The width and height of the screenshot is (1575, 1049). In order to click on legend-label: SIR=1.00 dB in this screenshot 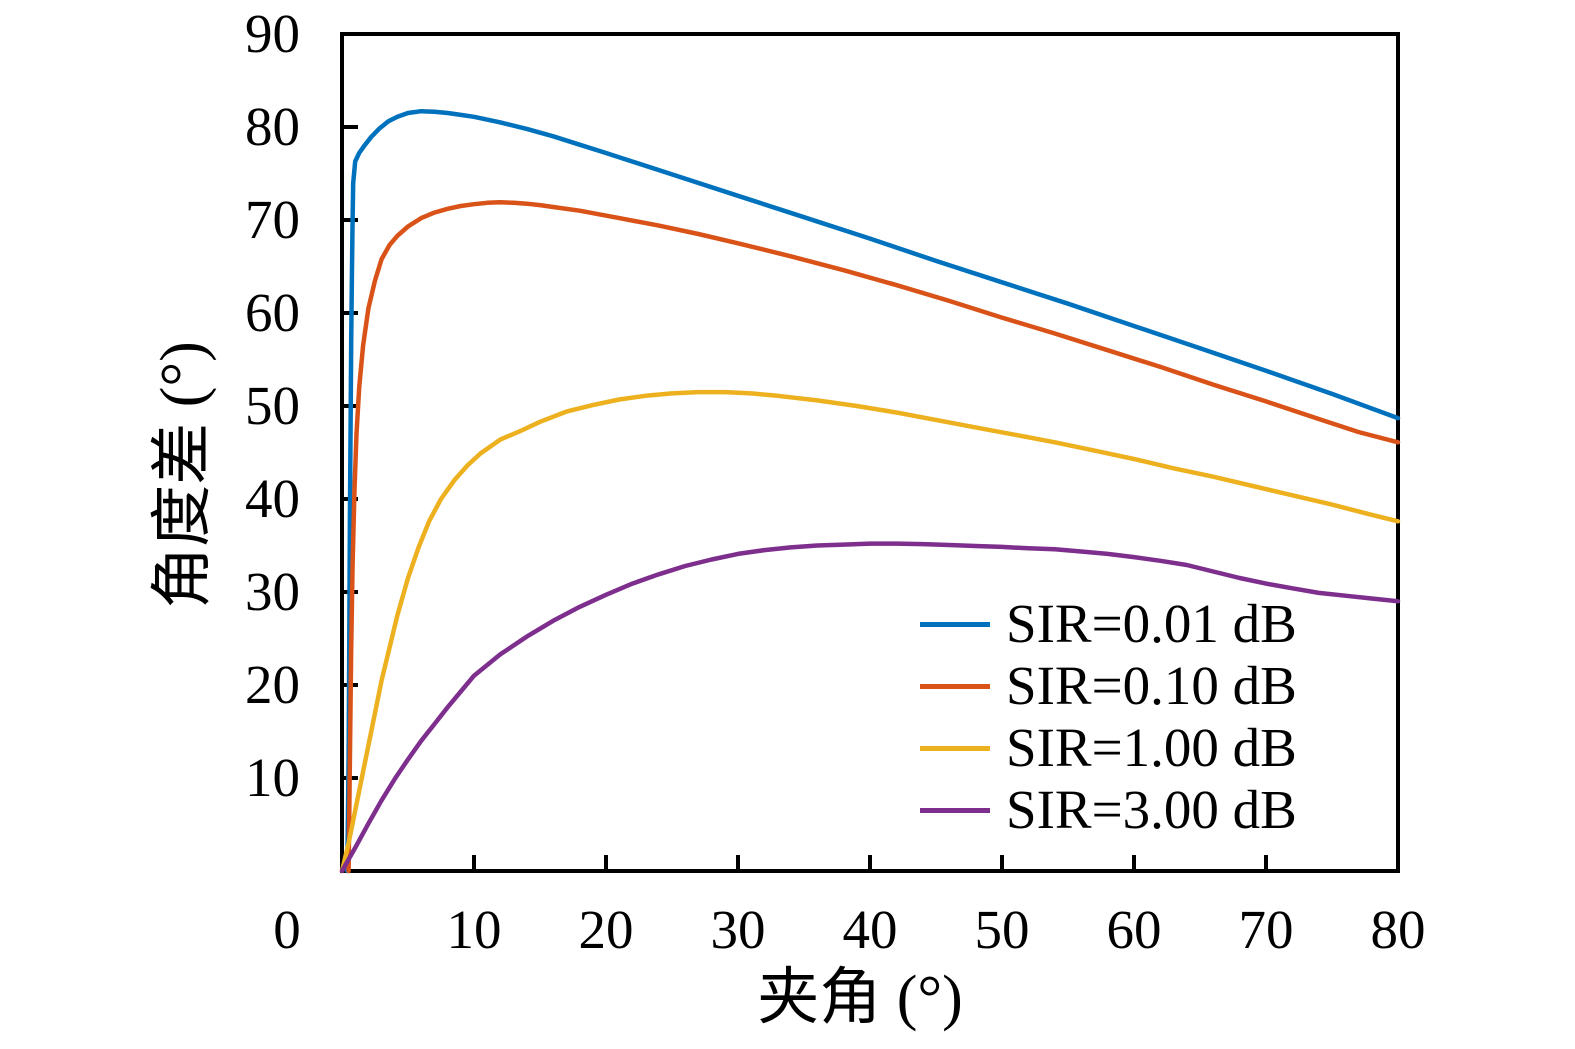, I will do `click(1151, 747)`.